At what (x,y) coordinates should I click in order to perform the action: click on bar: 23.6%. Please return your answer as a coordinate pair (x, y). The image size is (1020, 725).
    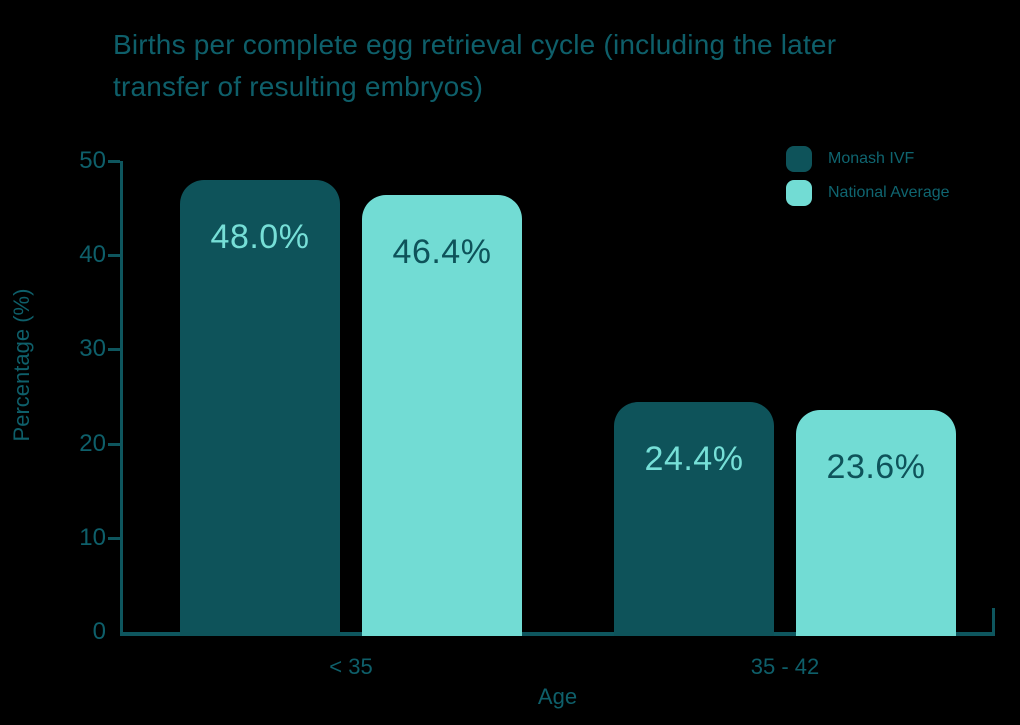
    Looking at the image, I should click on (876, 522).